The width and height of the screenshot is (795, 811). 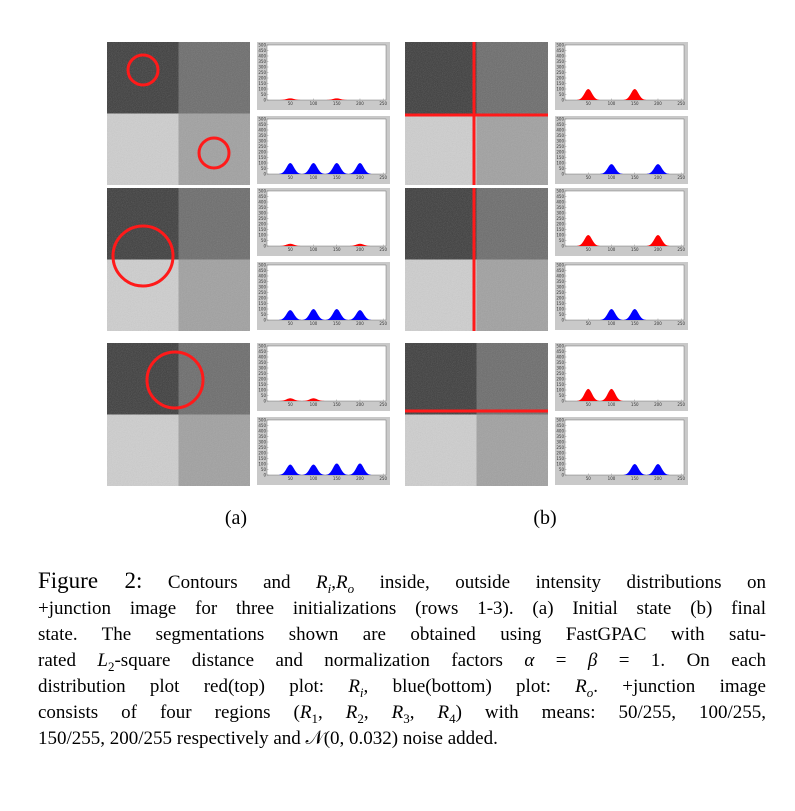 I want to click on caption-text: , blue(bottom) plot:, so click(x=469, y=686).